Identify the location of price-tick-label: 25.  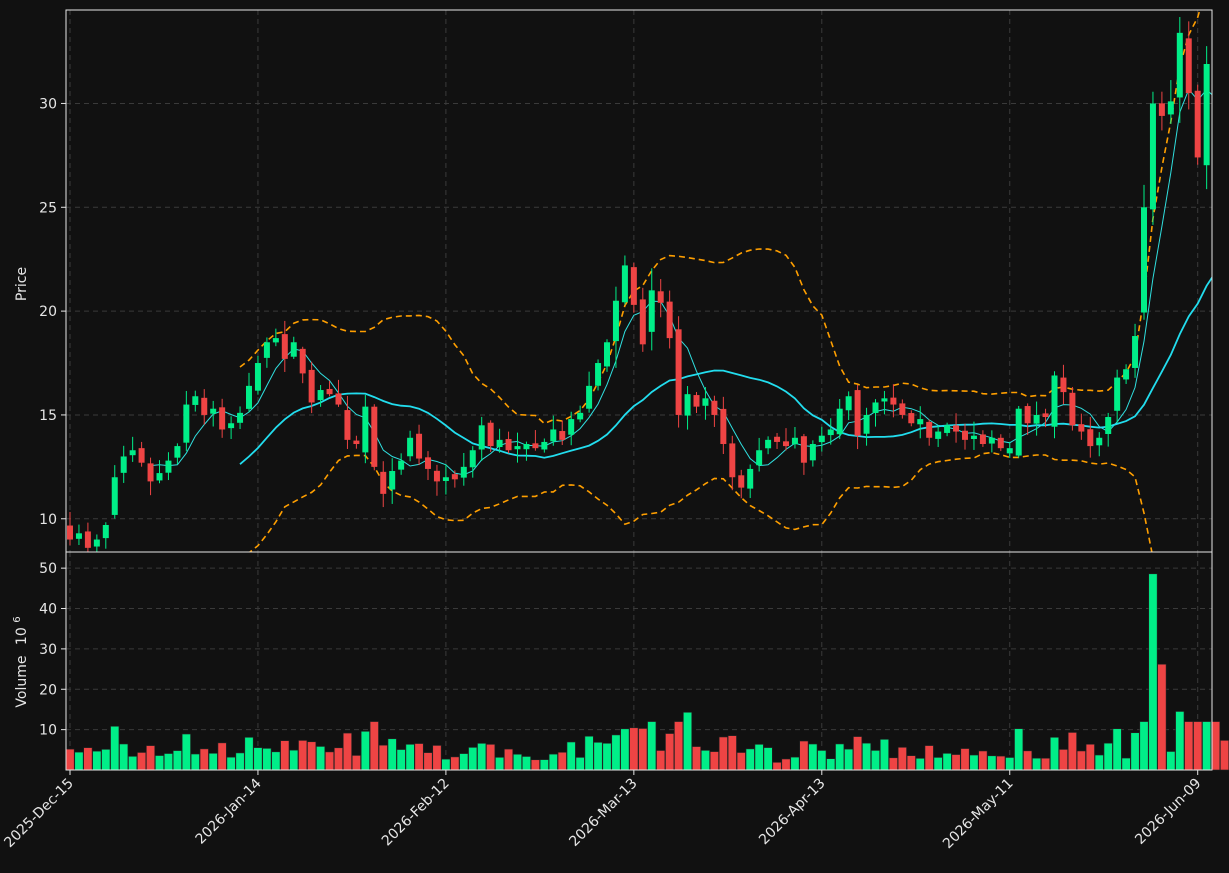
(48, 208).